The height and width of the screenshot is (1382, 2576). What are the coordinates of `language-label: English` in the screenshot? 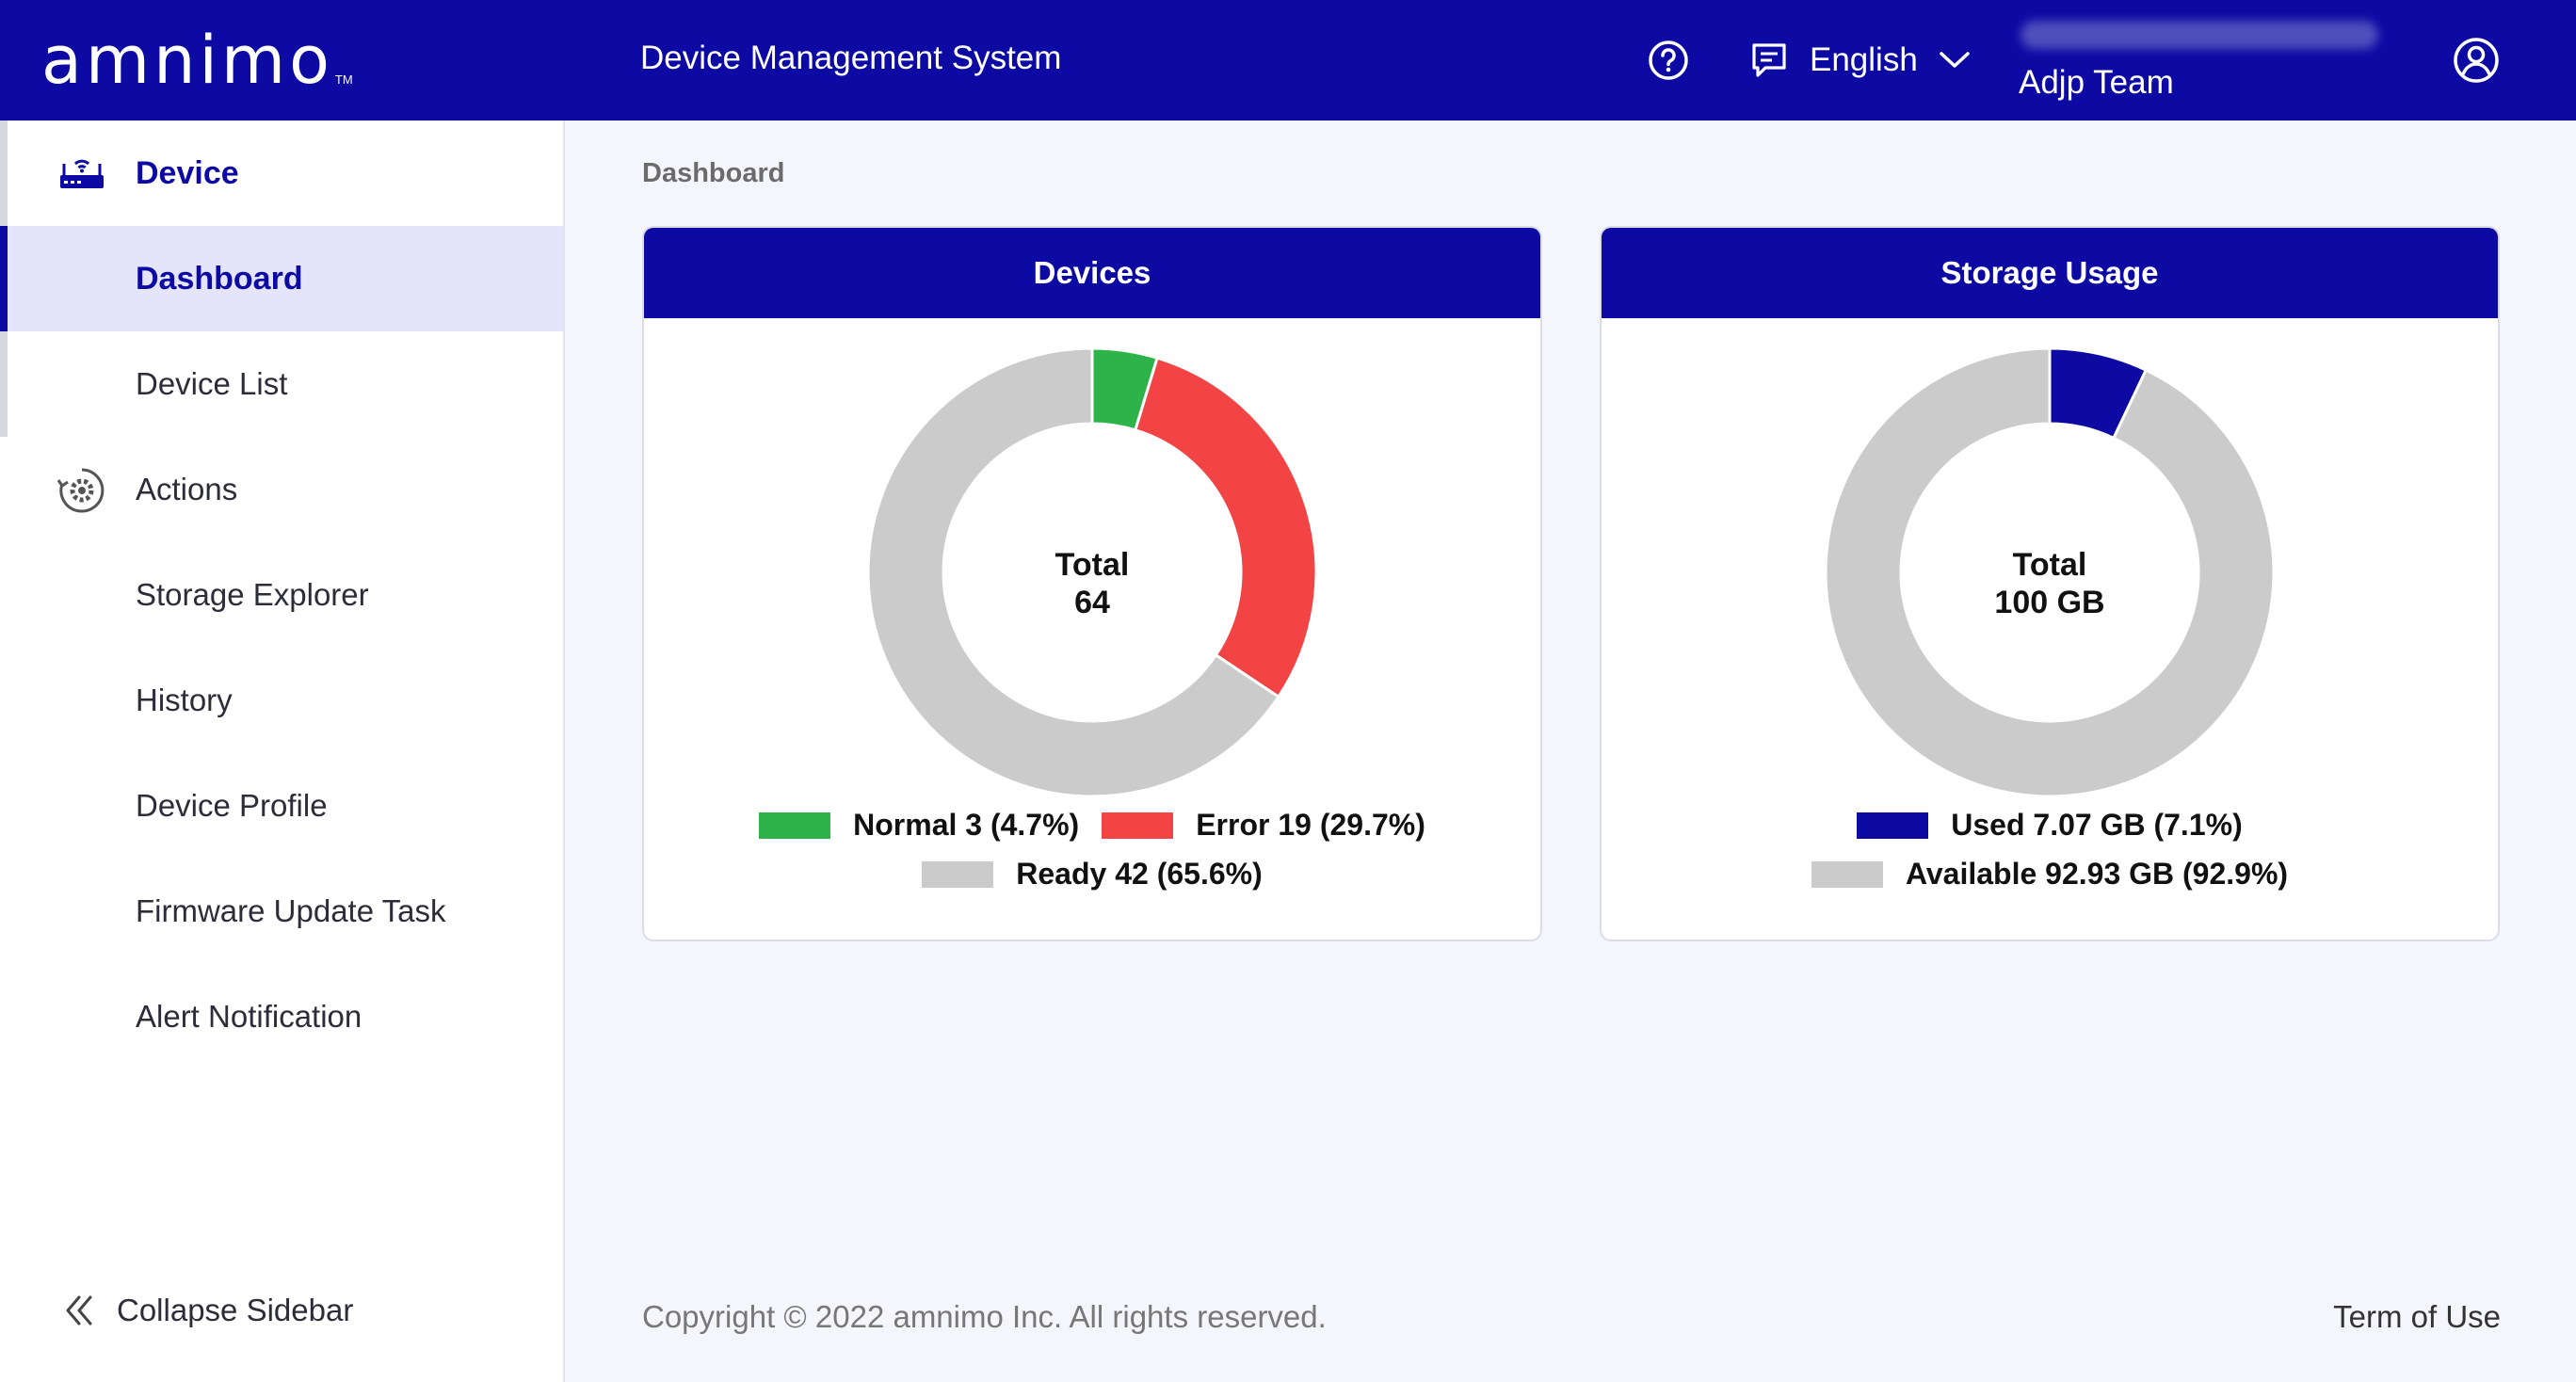 It's located at (1864, 59).